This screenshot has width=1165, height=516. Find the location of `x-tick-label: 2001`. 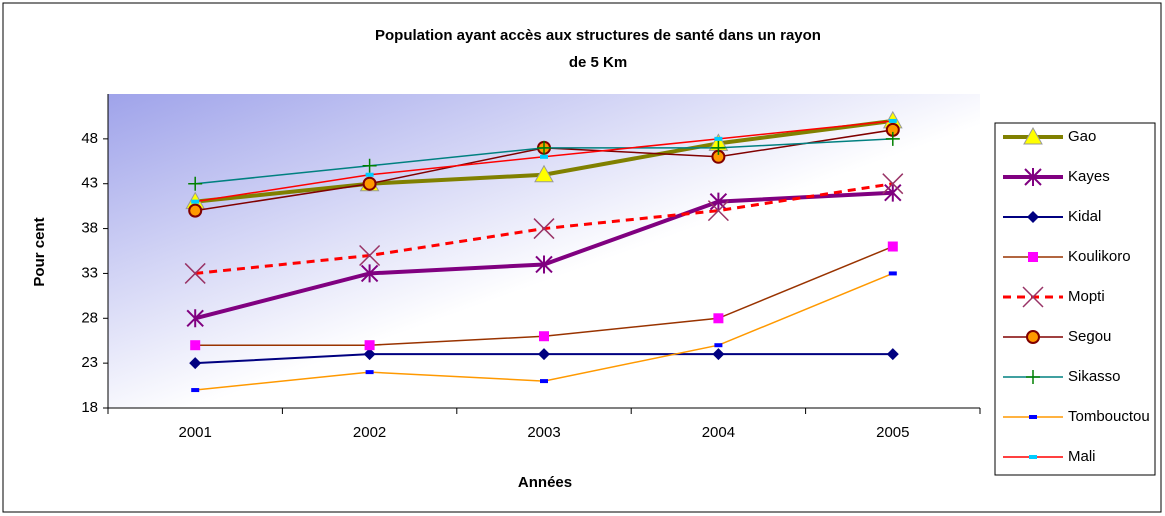

x-tick-label: 2001 is located at coordinates (195, 432).